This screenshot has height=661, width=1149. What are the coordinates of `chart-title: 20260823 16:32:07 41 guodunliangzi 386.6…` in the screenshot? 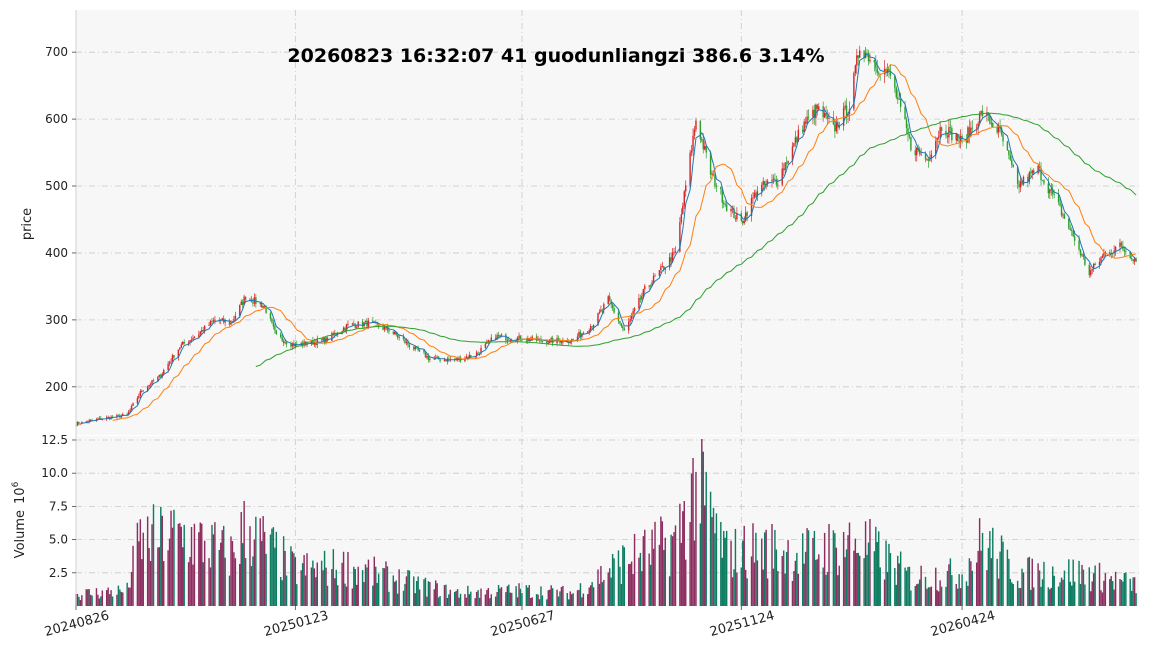 It's located at (555, 56).